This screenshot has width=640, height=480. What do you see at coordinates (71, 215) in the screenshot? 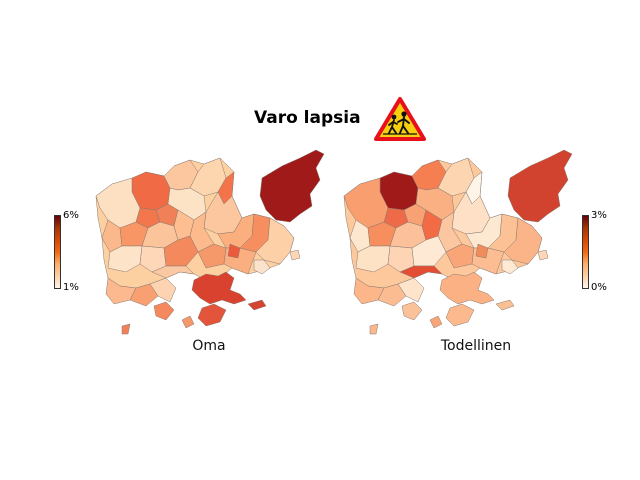
I see `colorbar-oma-max-label: 6%` at bounding box center [71, 215].